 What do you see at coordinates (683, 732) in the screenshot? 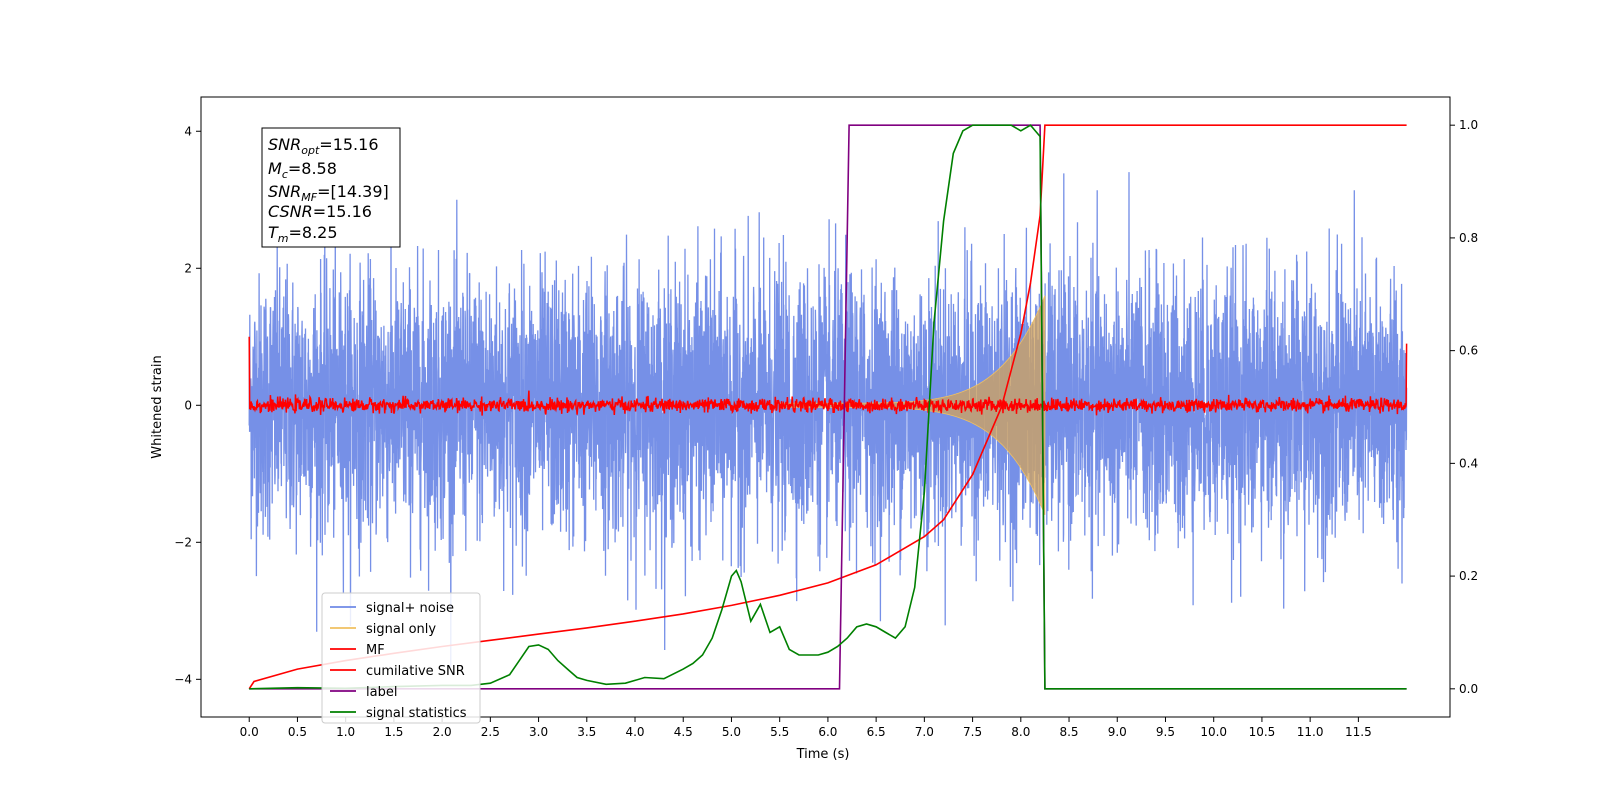
I see `x-tick-label: 4.5` at bounding box center [683, 732].